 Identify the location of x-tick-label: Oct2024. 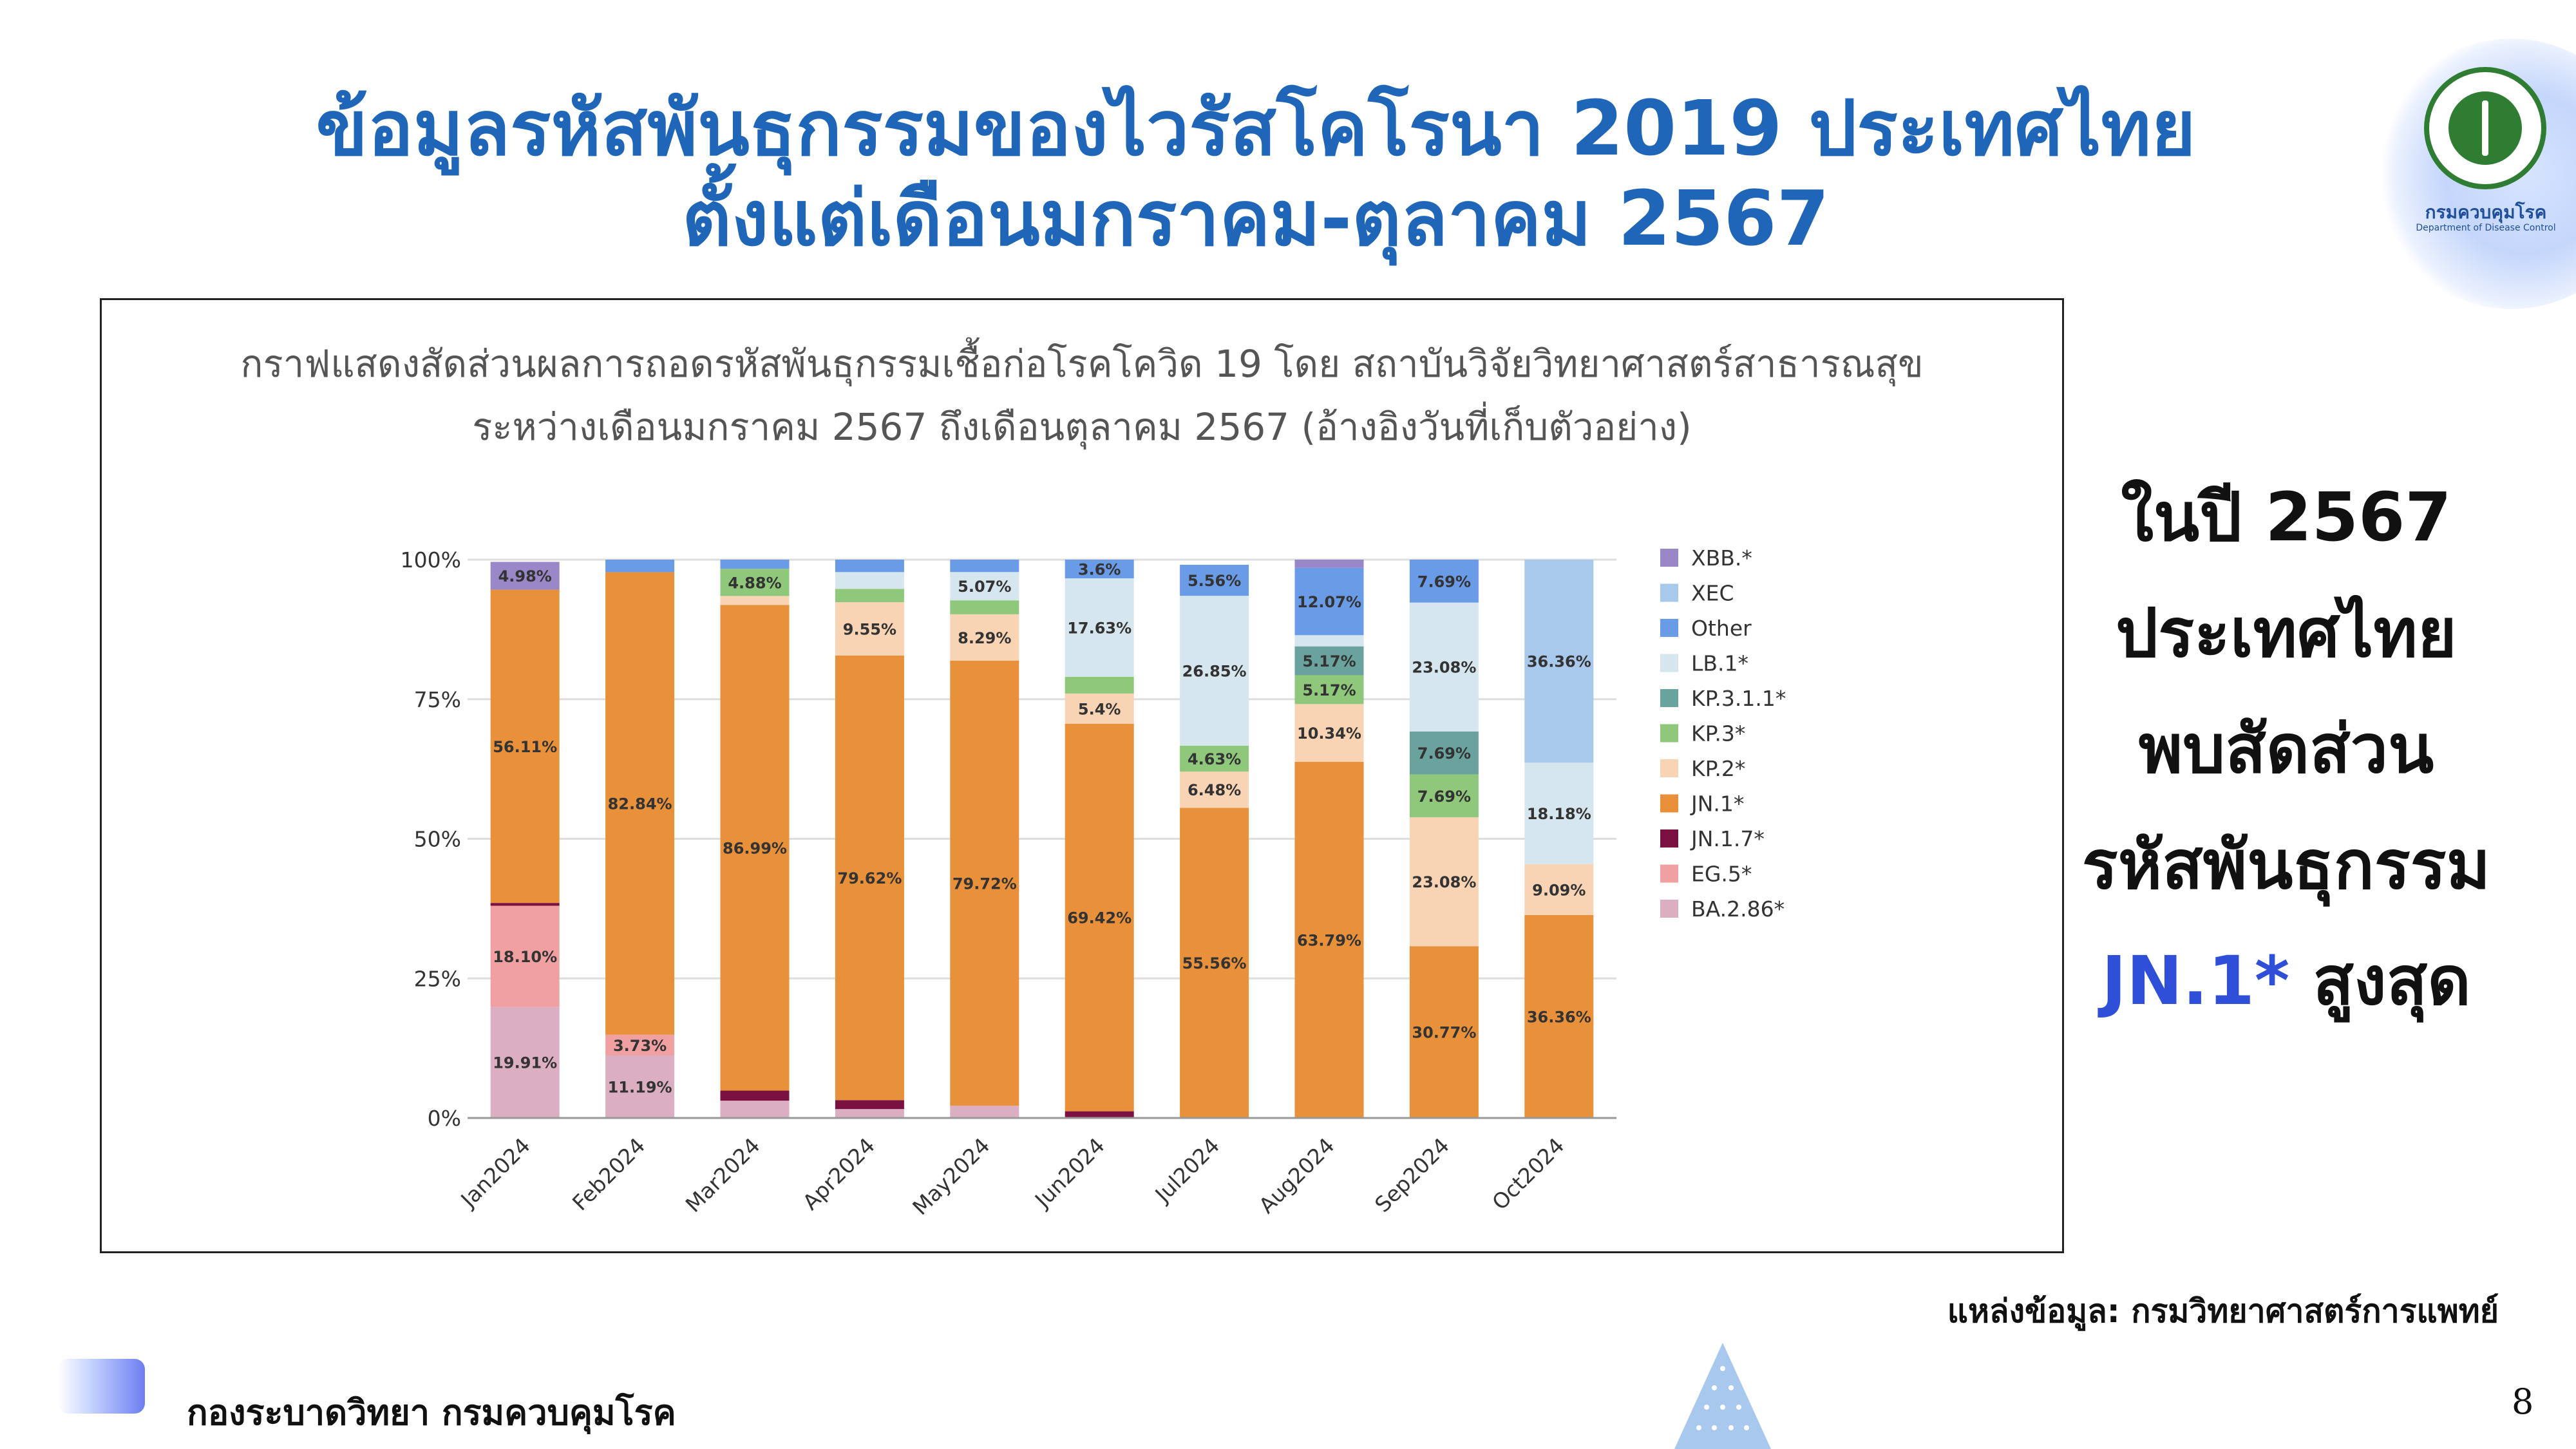
(1528, 1174).